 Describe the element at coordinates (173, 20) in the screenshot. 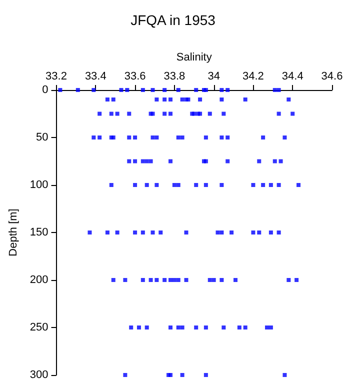

I see `chart-title: JFQA in 1953` at that location.